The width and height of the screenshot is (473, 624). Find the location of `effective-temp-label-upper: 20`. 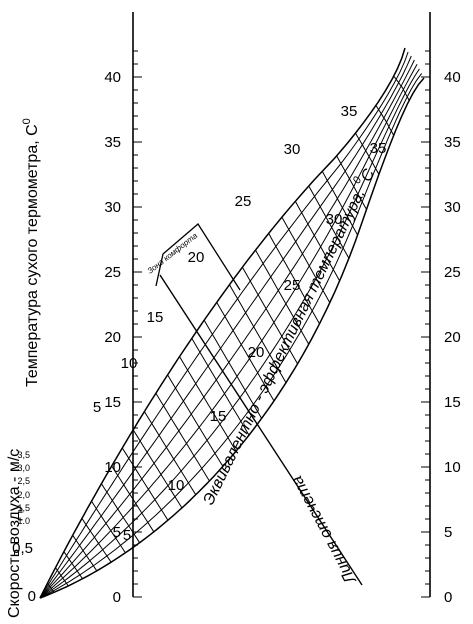

effective-temp-label-upper: 20 is located at coordinates (196, 257).